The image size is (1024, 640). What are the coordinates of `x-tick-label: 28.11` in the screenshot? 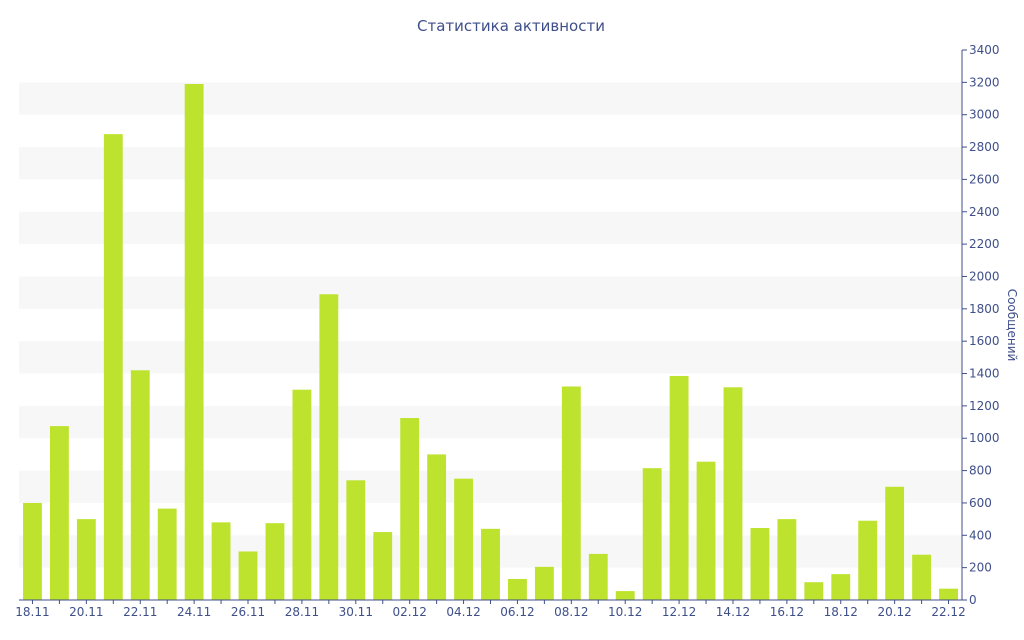 It's located at (302, 612).